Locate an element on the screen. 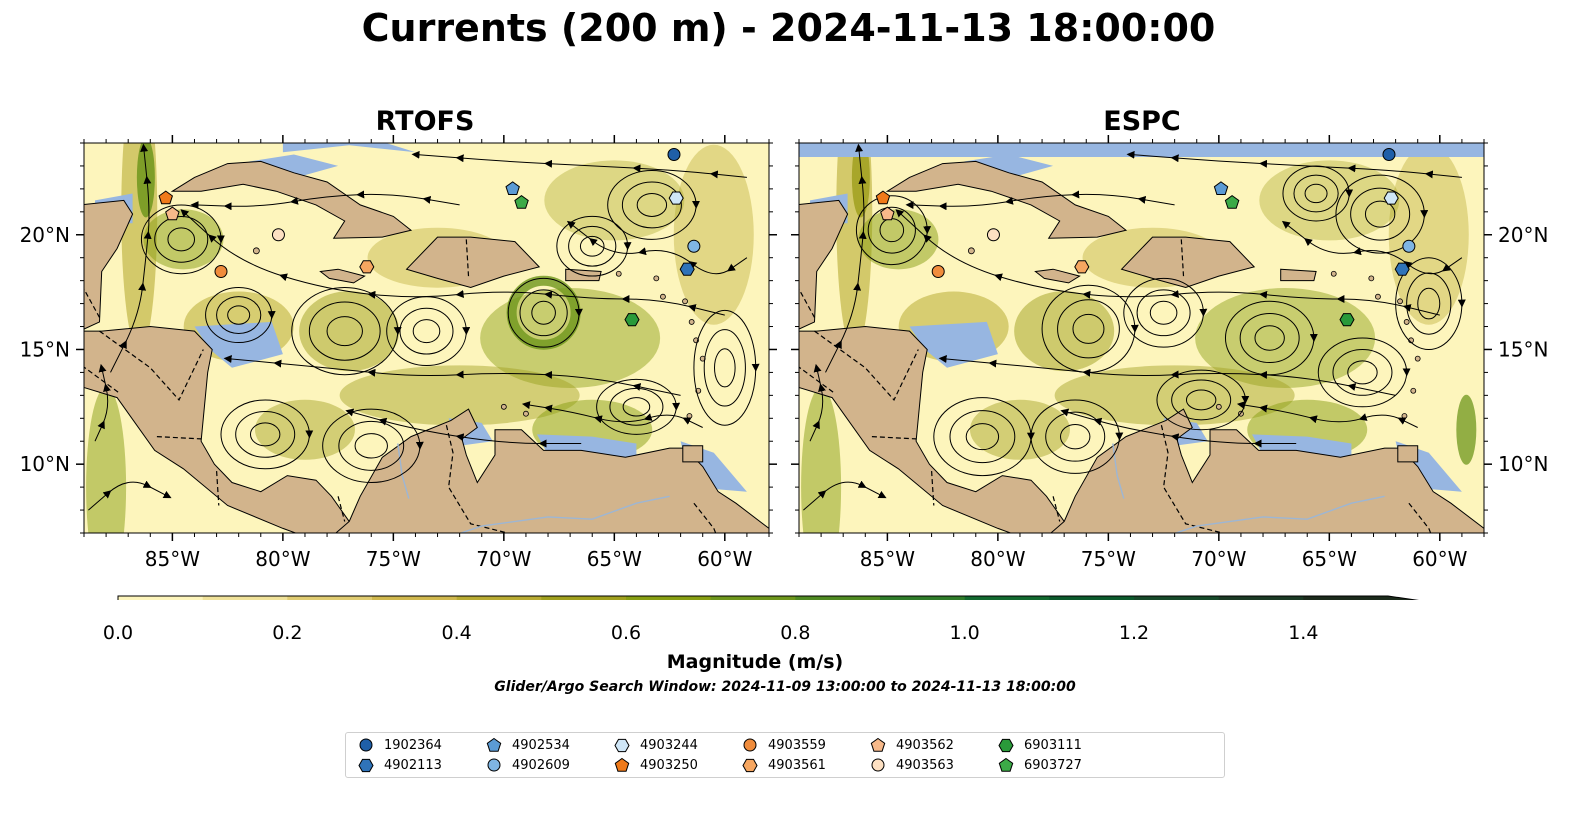 This screenshot has width=1577, height=827. figure-title: Currents (200 m) - 2024-11-13 18:00:00 is located at coordinates (788, 28).